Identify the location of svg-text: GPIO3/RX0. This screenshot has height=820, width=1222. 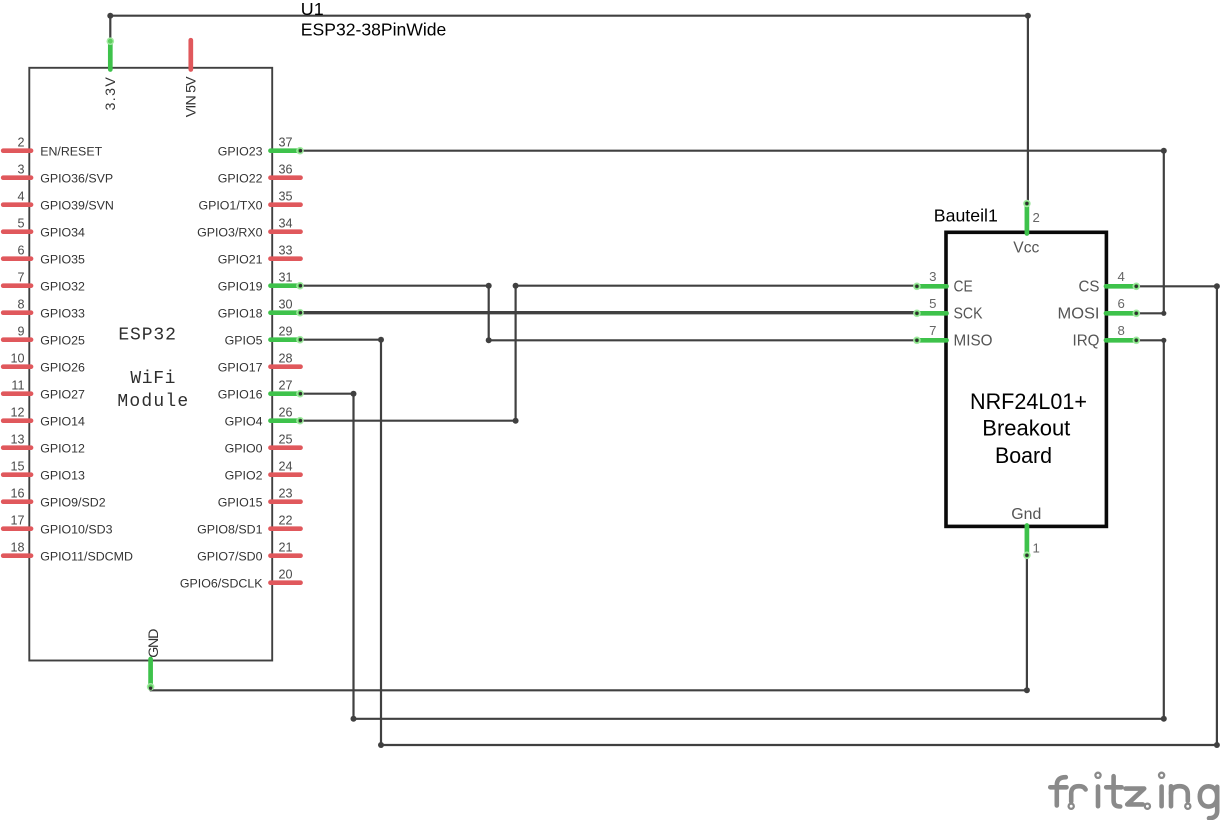
(230, 233).